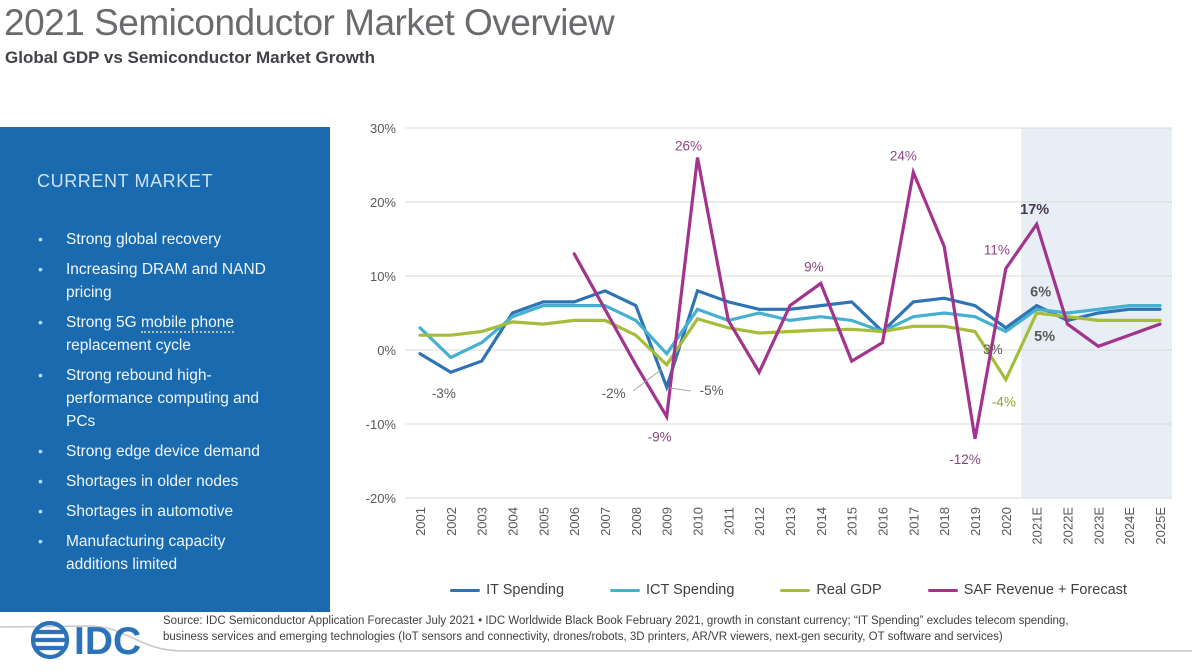  I want to click on x-axis-label: 2012, so click(759, 521).